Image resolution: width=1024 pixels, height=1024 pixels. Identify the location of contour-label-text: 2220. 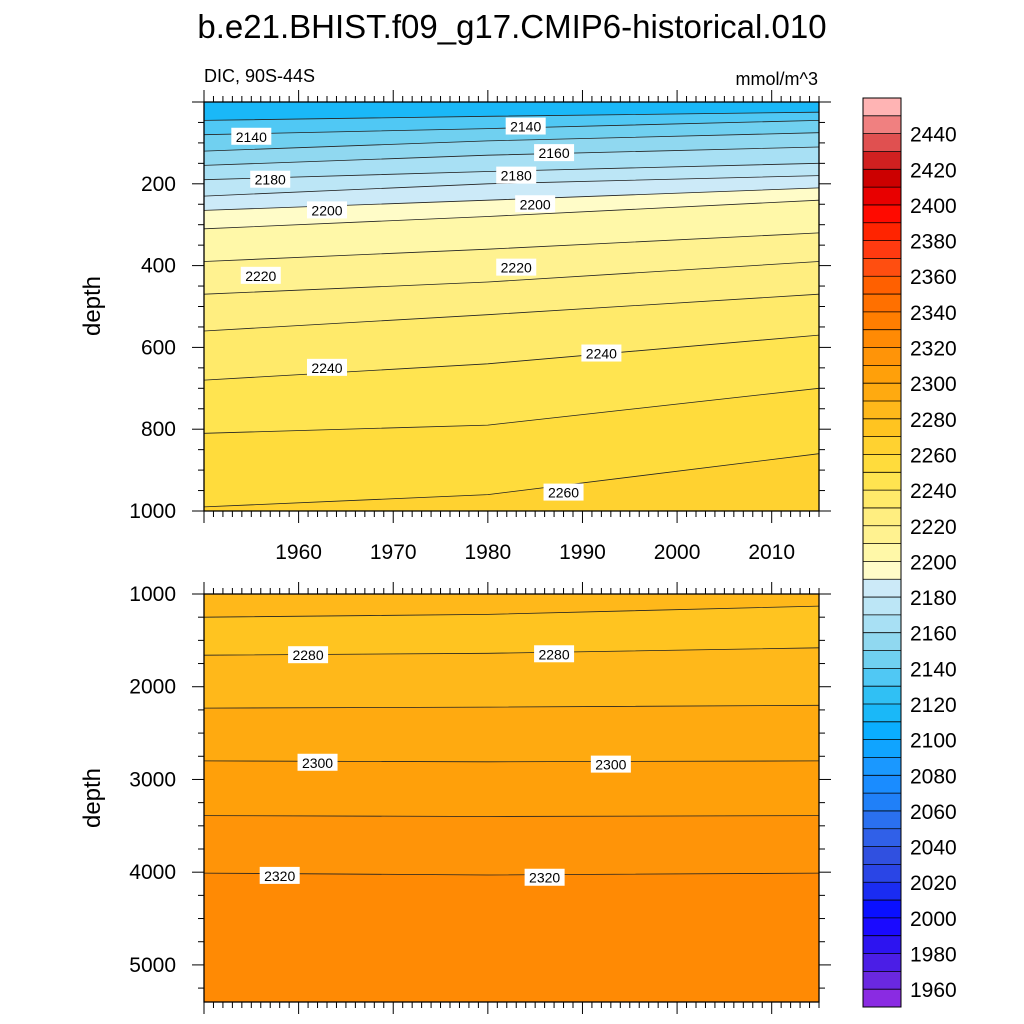
(260, 276).